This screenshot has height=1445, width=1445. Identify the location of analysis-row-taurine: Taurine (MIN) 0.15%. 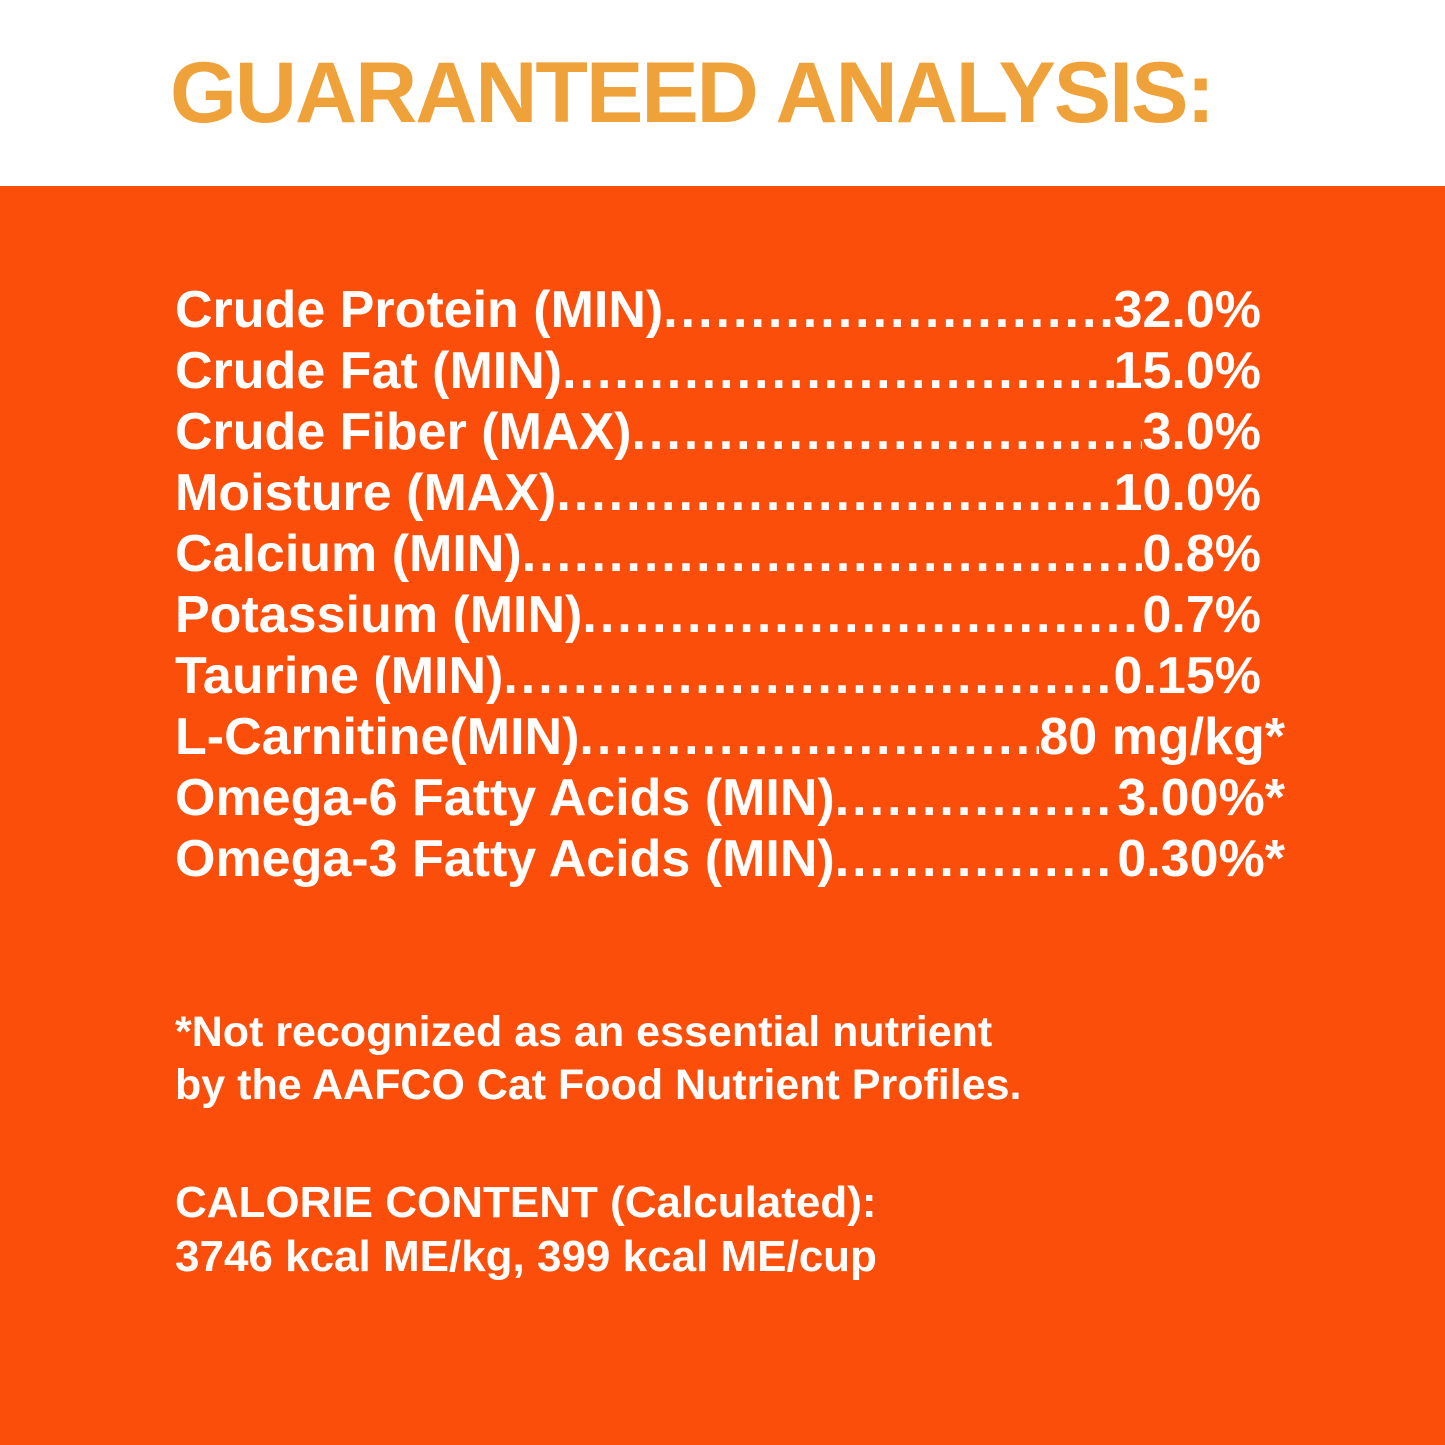
(730, 676).